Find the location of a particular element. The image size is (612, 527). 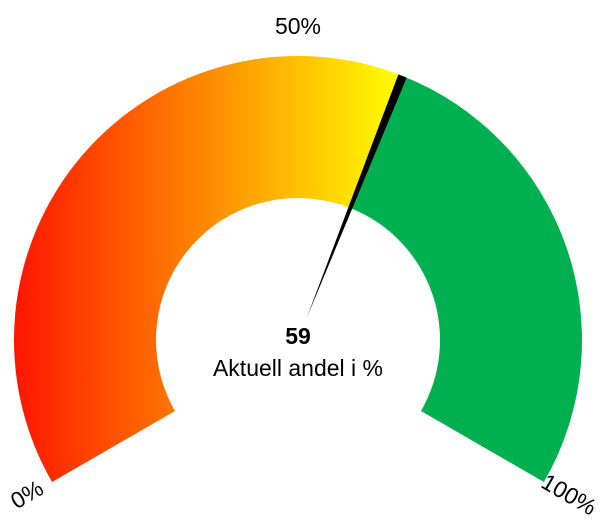

value-caption: Aktuell andel i % is located at coordinates (298, 368).